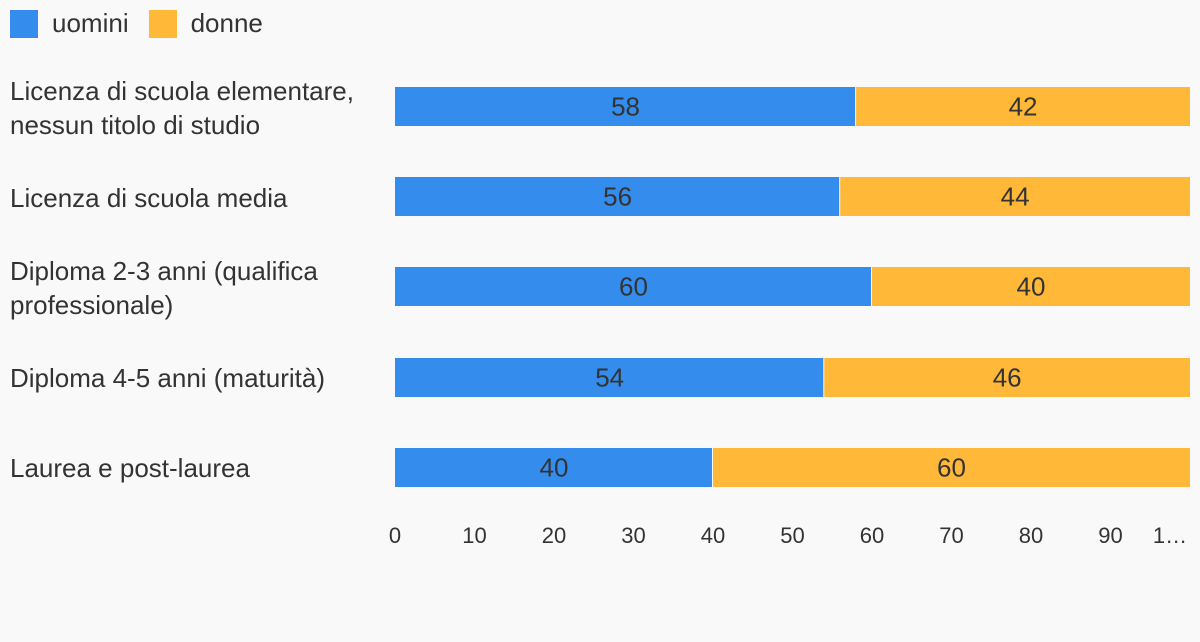  I want to click on x-tick-label: 80, so click(1031, 535).